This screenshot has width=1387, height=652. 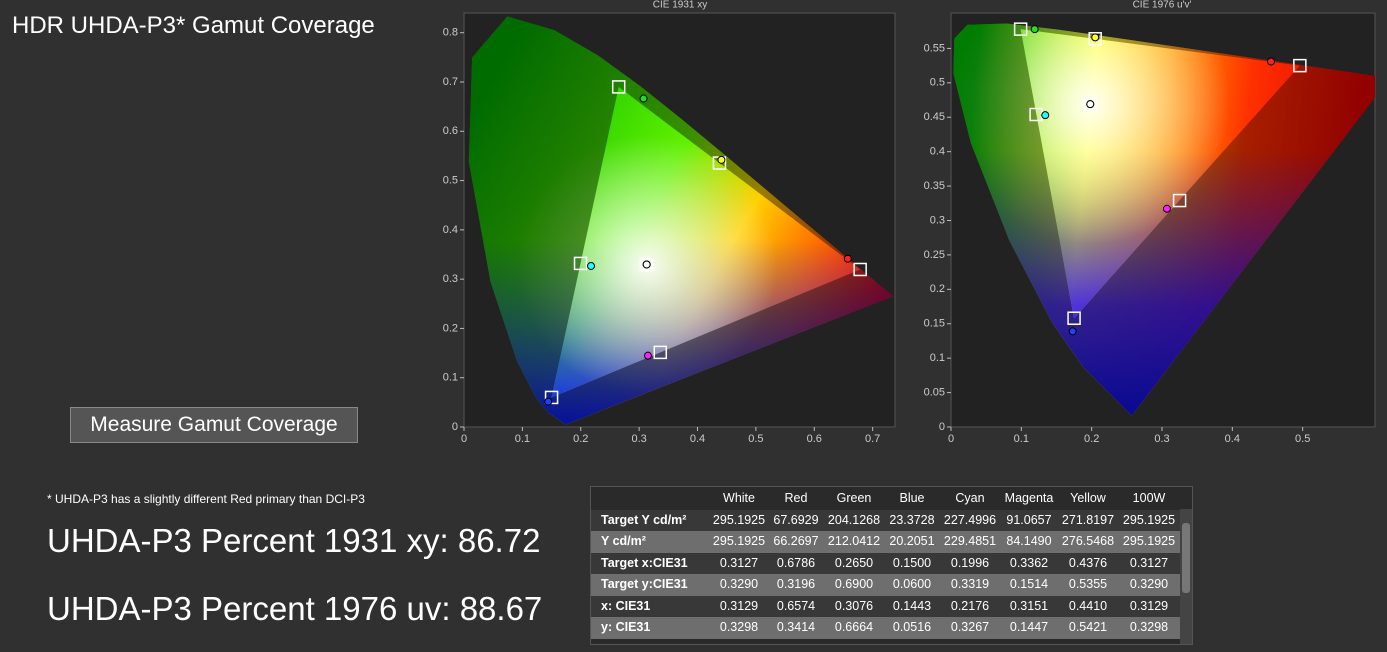 I want to click on cell: 0.1443, so click(x=912, y=605).